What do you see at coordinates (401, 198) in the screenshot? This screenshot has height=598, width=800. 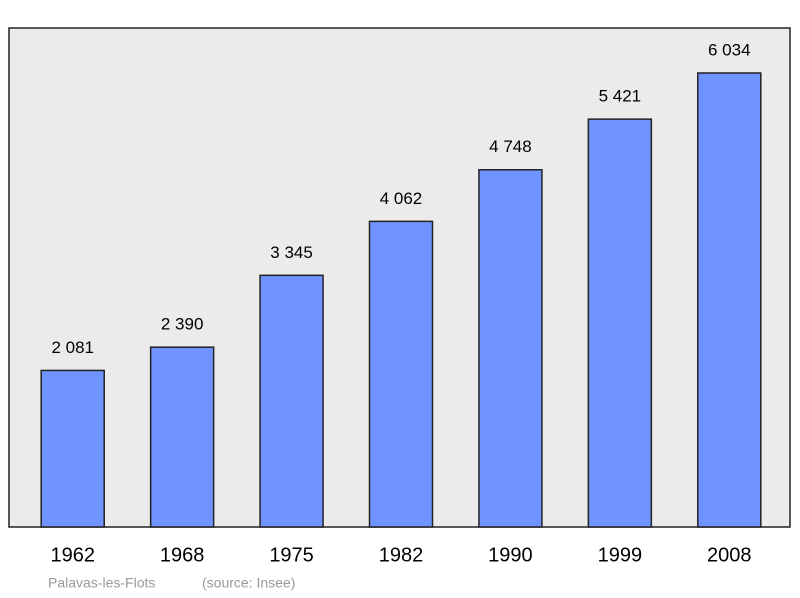 I see `value-label: 4 062` at bounding box center [401, 198].